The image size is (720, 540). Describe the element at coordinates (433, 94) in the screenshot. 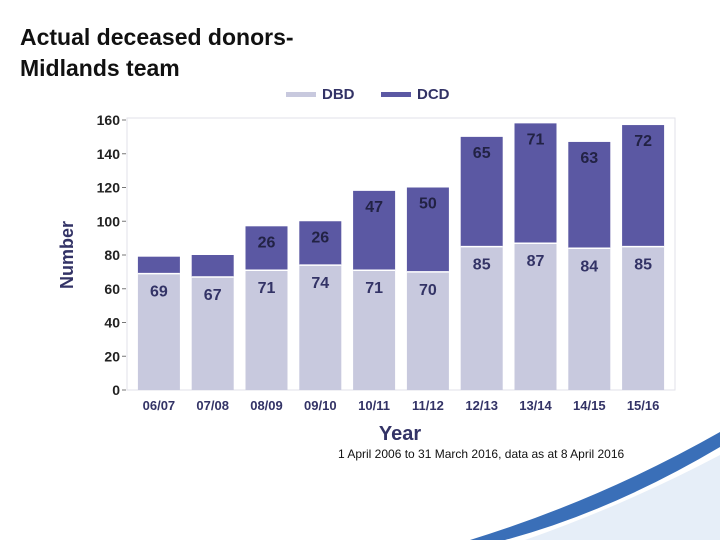

I see `legend-label-dcd: DCD` at that location.